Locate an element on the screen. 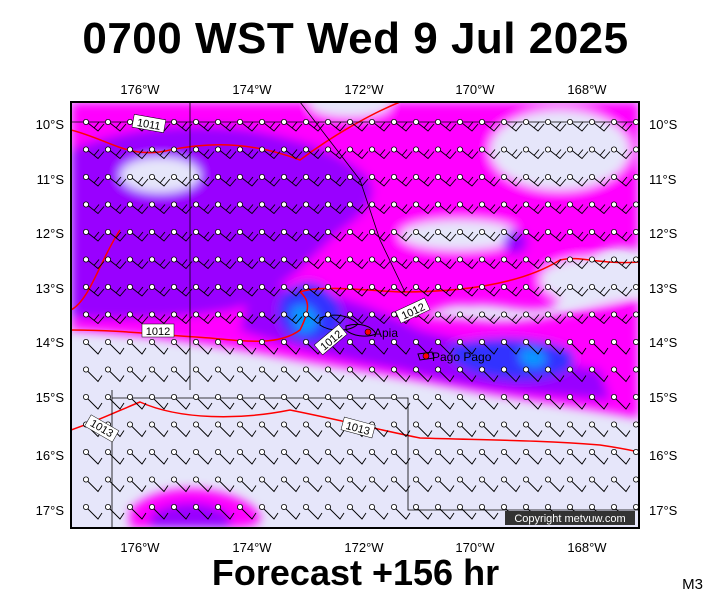 This screenshot has height=600, width=711. lat-tick-left: 15°S is located at coordinates (50, 397).